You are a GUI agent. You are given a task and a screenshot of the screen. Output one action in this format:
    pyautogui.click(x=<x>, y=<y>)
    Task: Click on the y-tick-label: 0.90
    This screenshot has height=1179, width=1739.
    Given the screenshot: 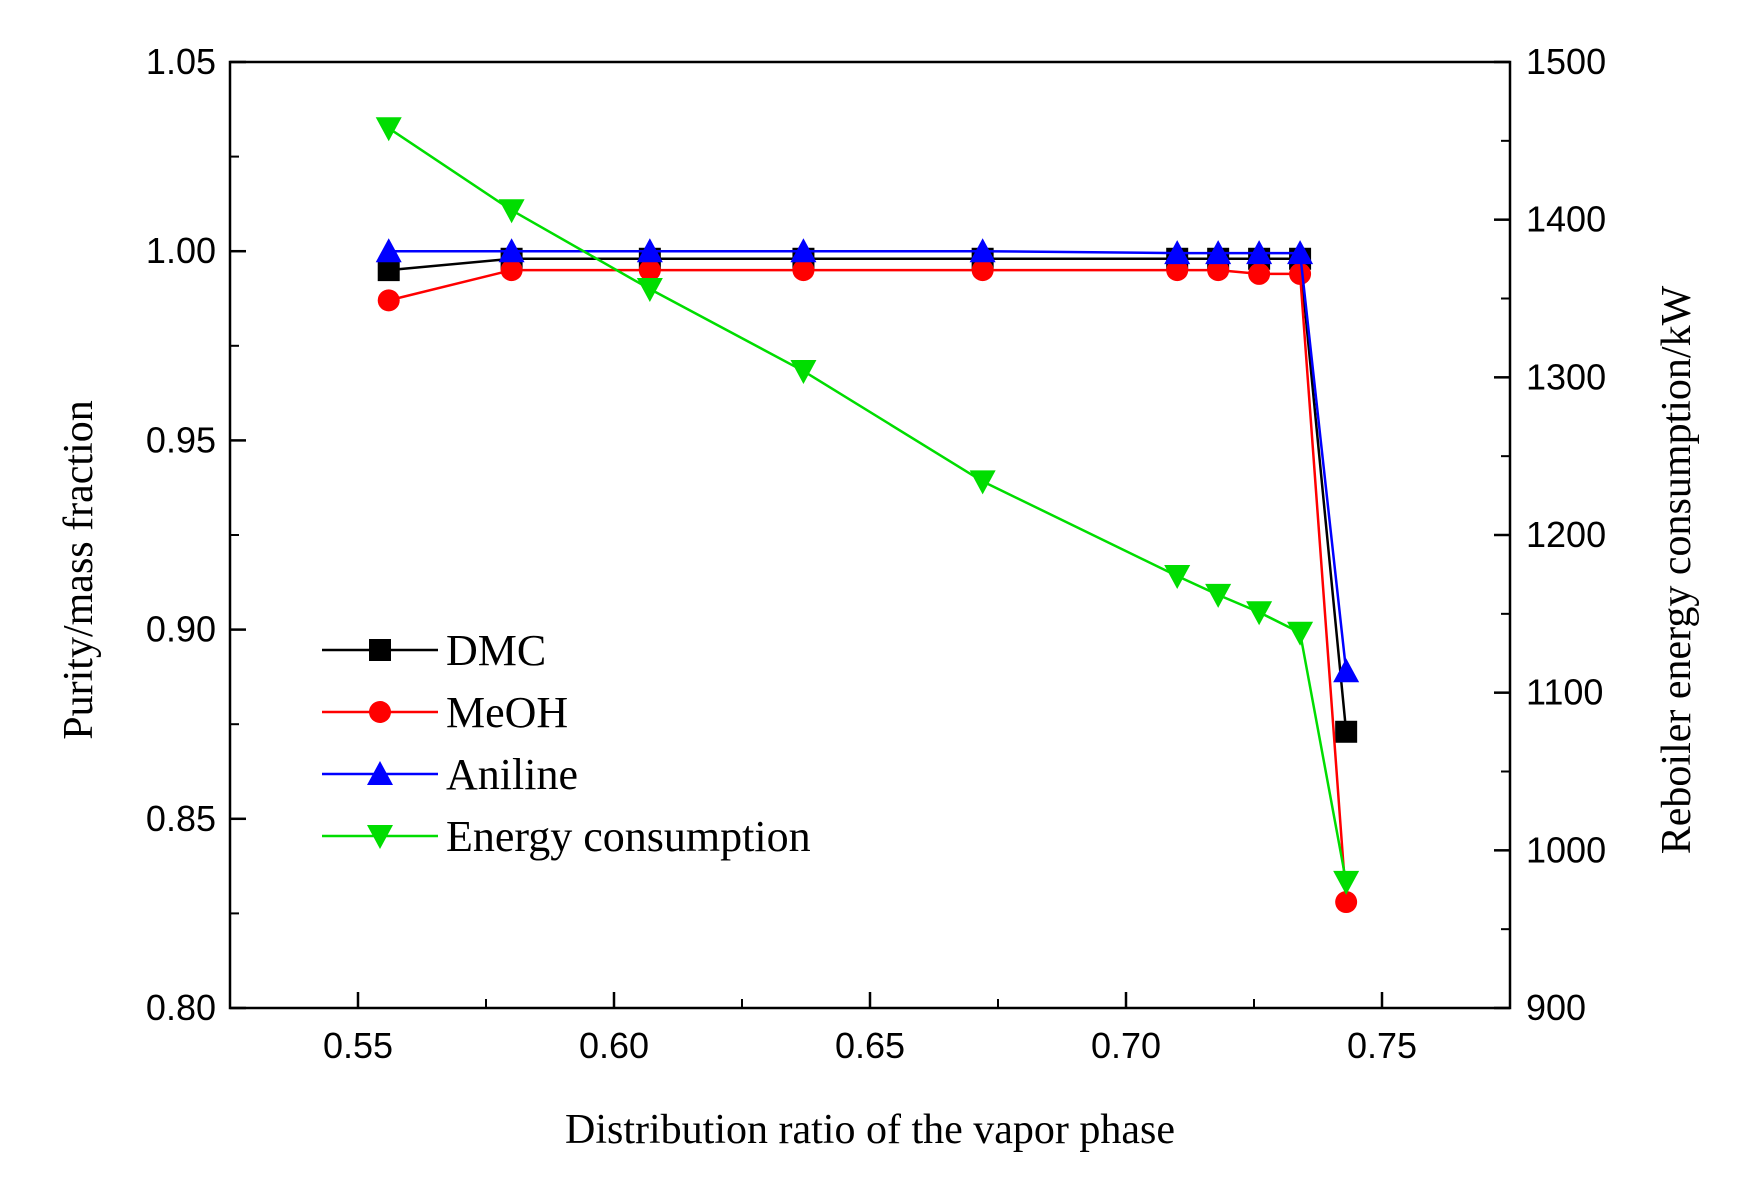 What is the action you would take?
    pyautogui.click(x=181, y=629)
    